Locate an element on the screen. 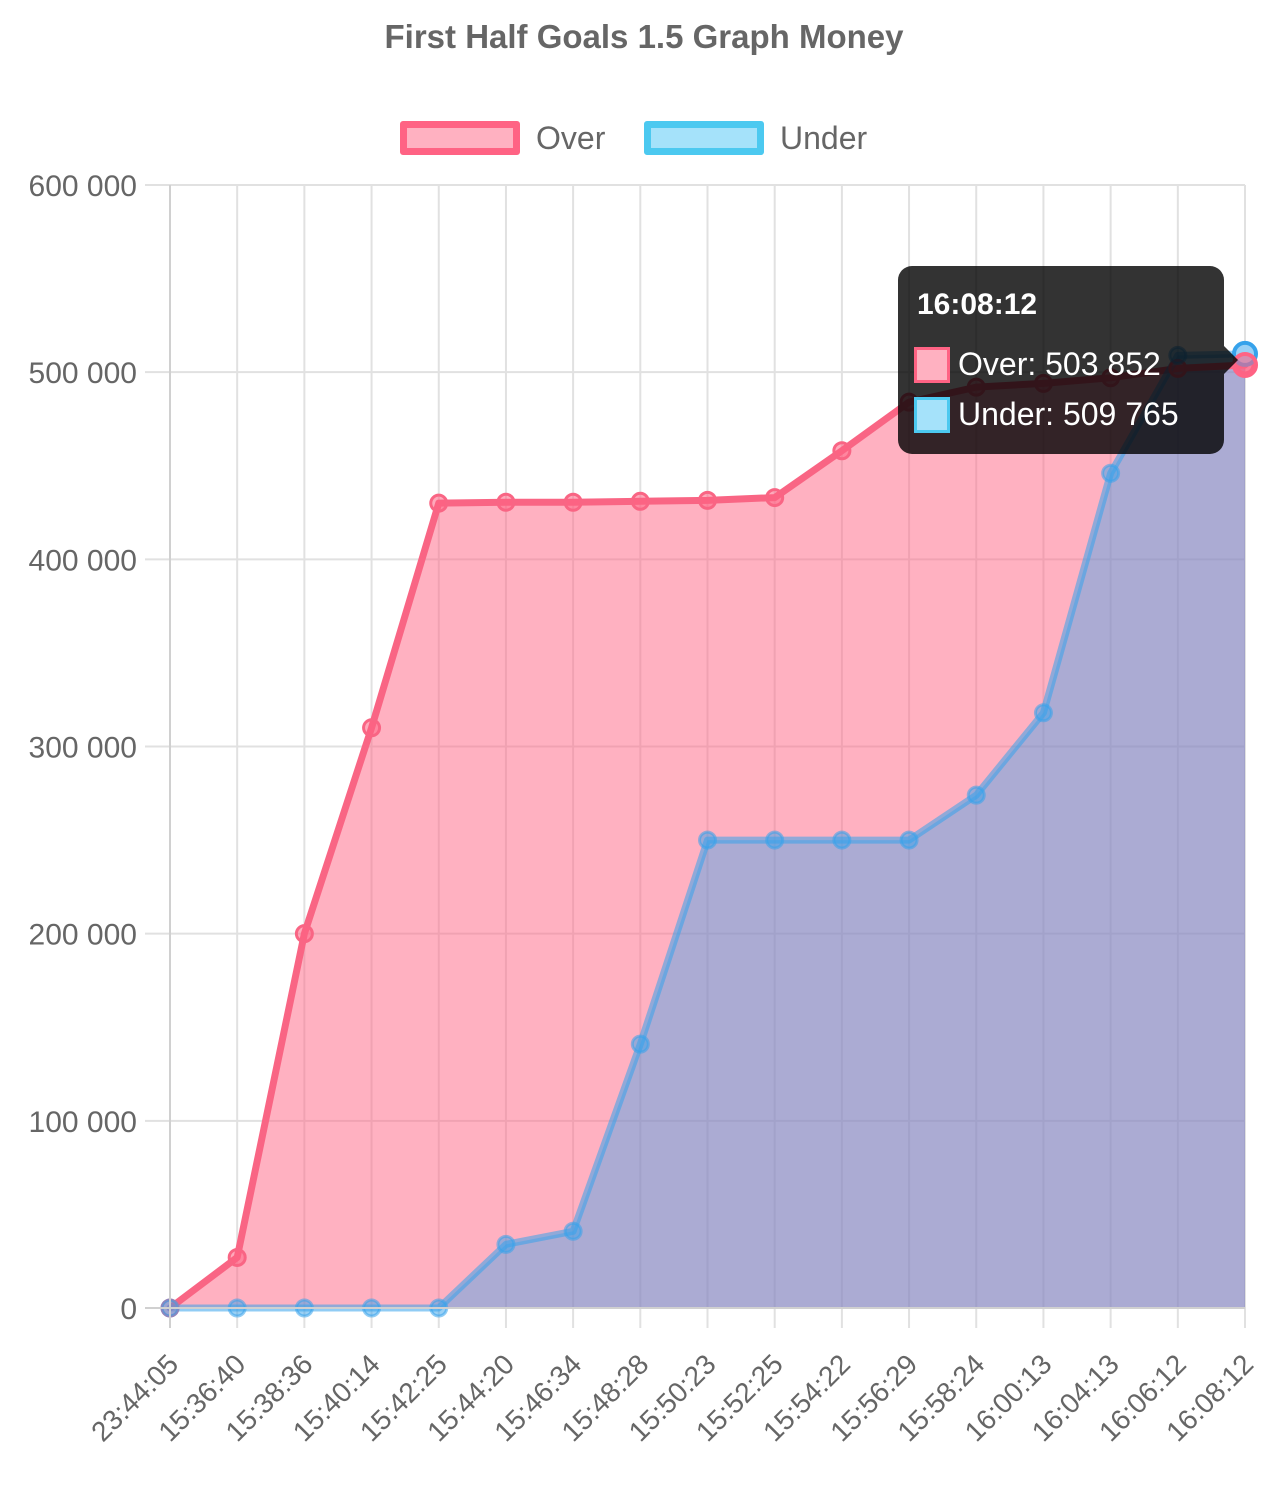  tooltip-row-over: Over: 503 852 is located at coordinates (1037, 364).